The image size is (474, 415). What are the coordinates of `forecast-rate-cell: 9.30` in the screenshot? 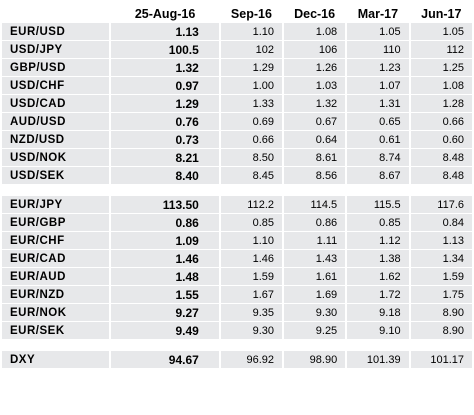 It's located at (251, 330).